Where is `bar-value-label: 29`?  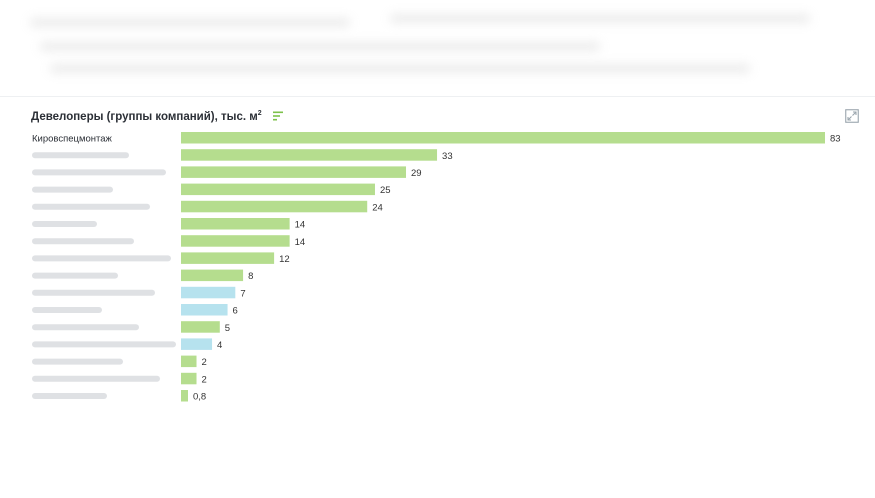 bar-value-label: 29 is located at coordinates (416, 173).